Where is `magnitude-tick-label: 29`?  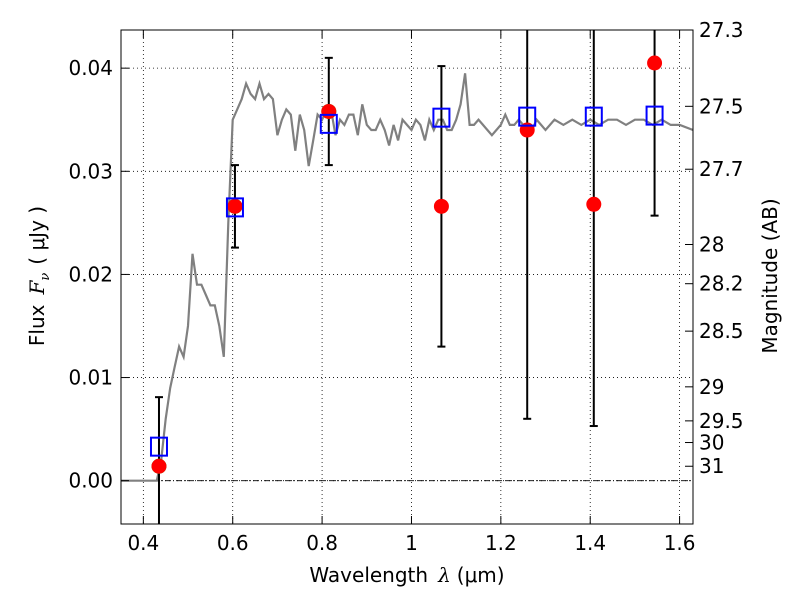 magnitude-tick-label: 29 is located at coordinates (711, 387).